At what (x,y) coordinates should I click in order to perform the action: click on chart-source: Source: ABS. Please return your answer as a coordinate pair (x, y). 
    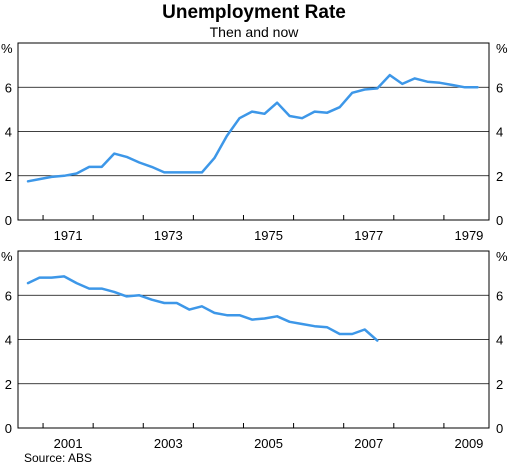
    Looking at the image, I should click on (58, 458).